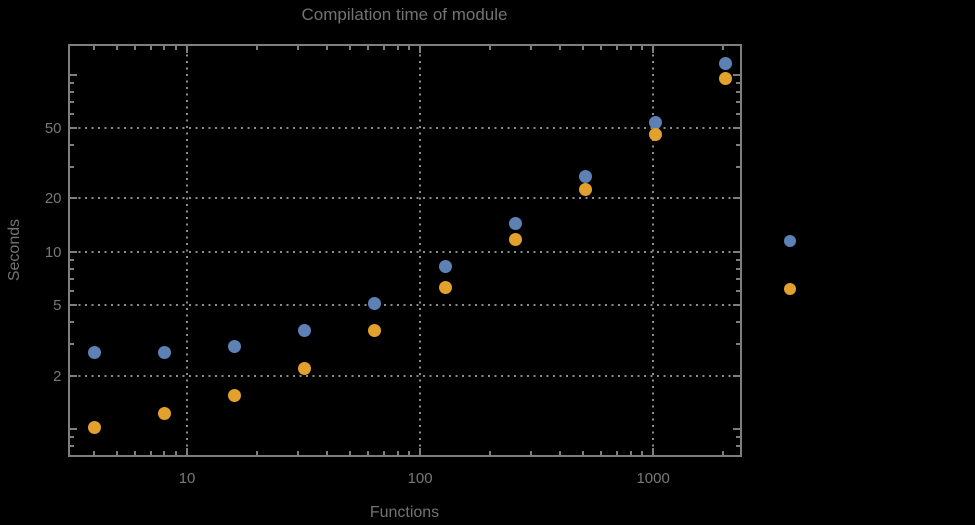 The width and height of the screenshot is (975, 525). What do you see at coordinates (68, 250) in the screenshot?
I see `plot-frame-left` at bounding box center [68, 250].